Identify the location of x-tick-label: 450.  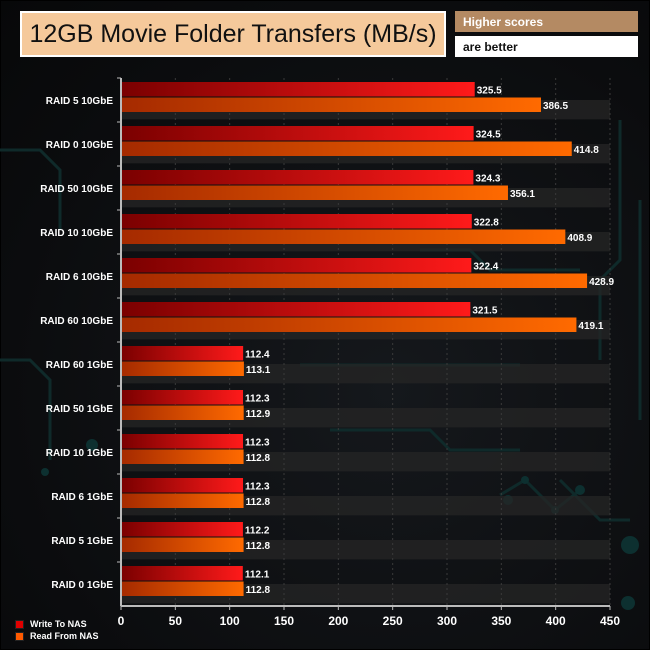
(610, 621).